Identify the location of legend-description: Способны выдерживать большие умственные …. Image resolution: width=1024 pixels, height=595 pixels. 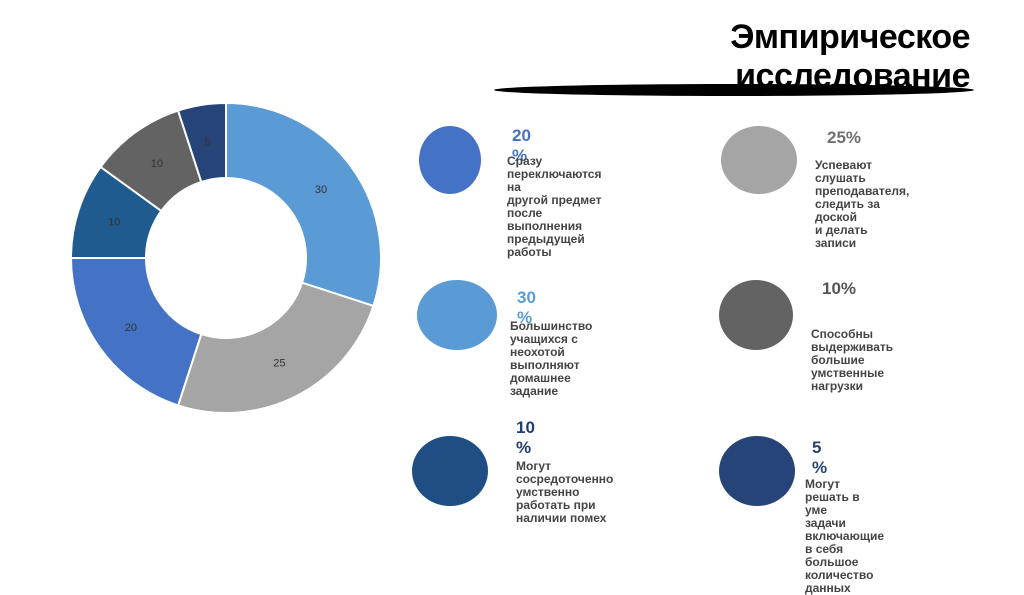
(852, 360).